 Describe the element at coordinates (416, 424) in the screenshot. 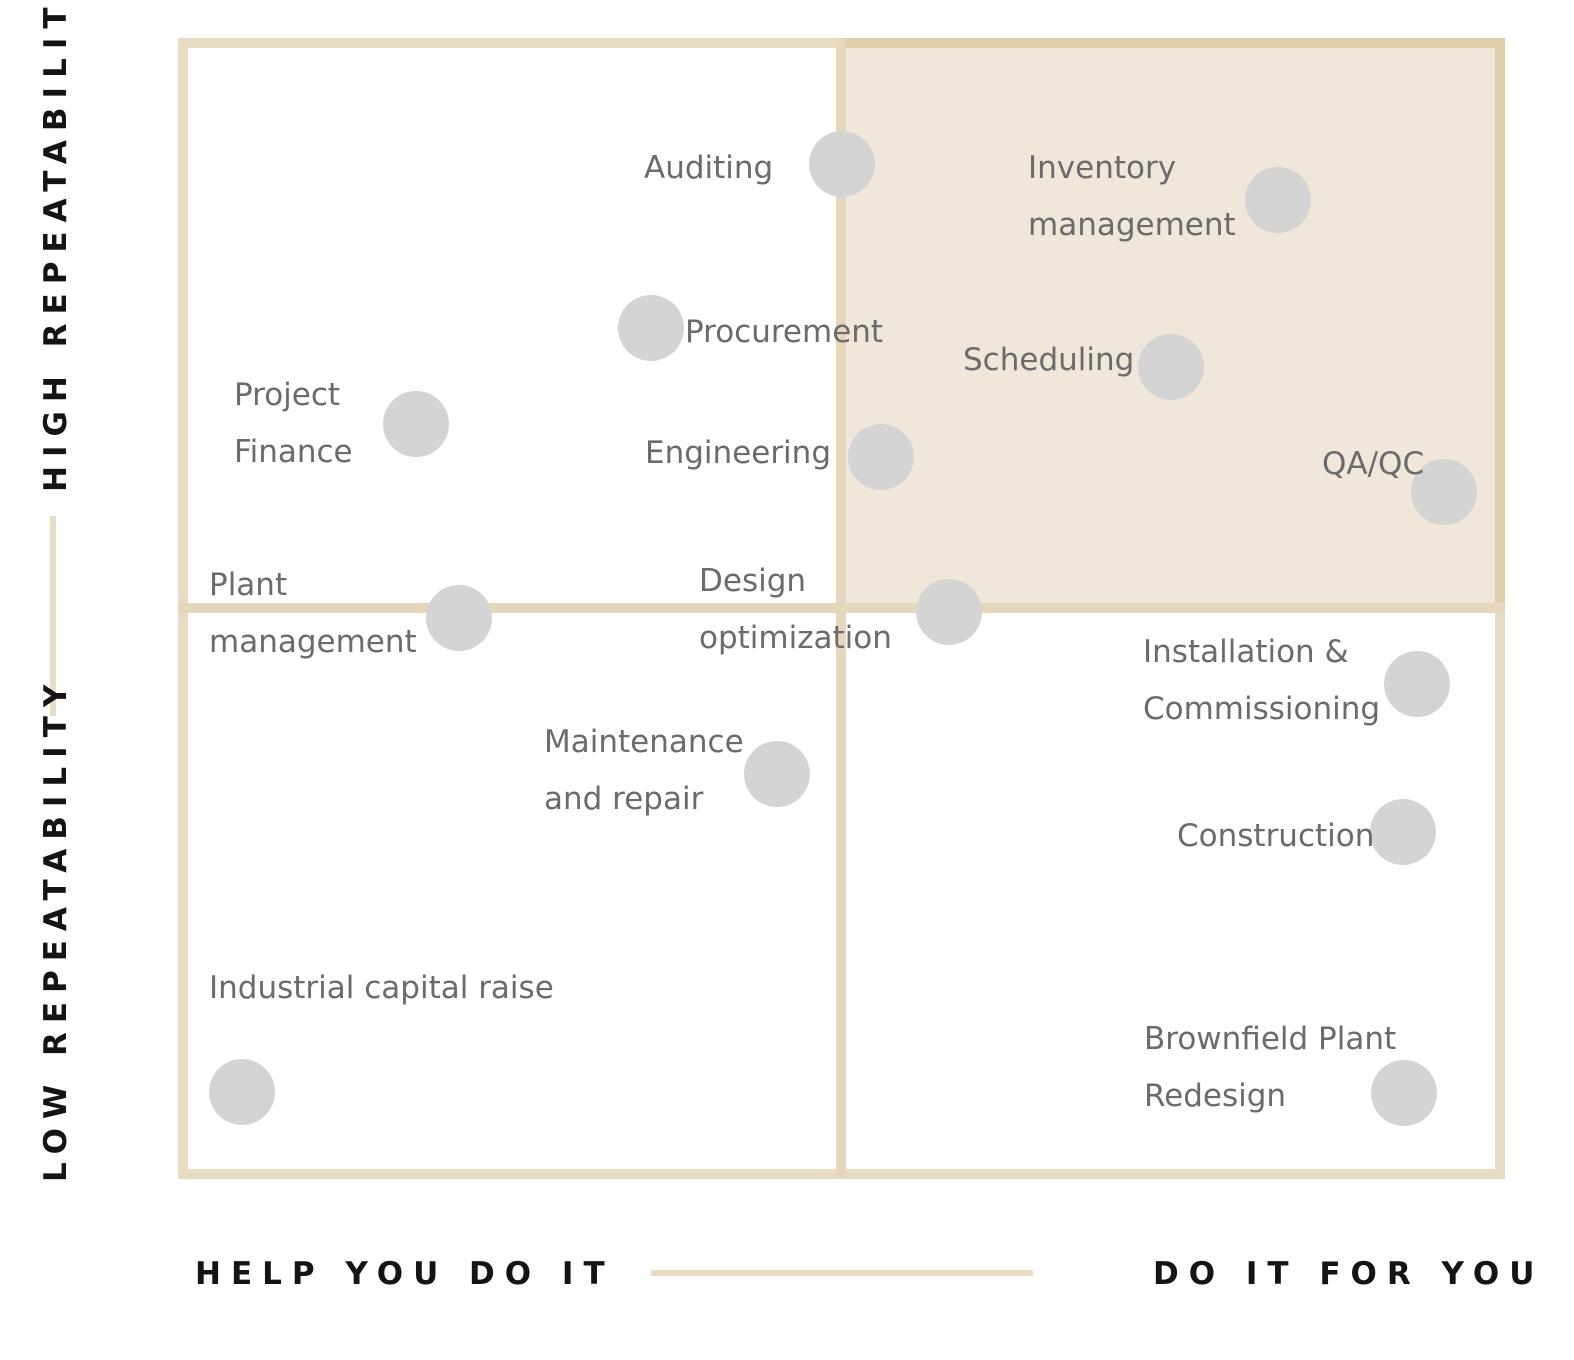

I see `dot-project-finance` at that location.